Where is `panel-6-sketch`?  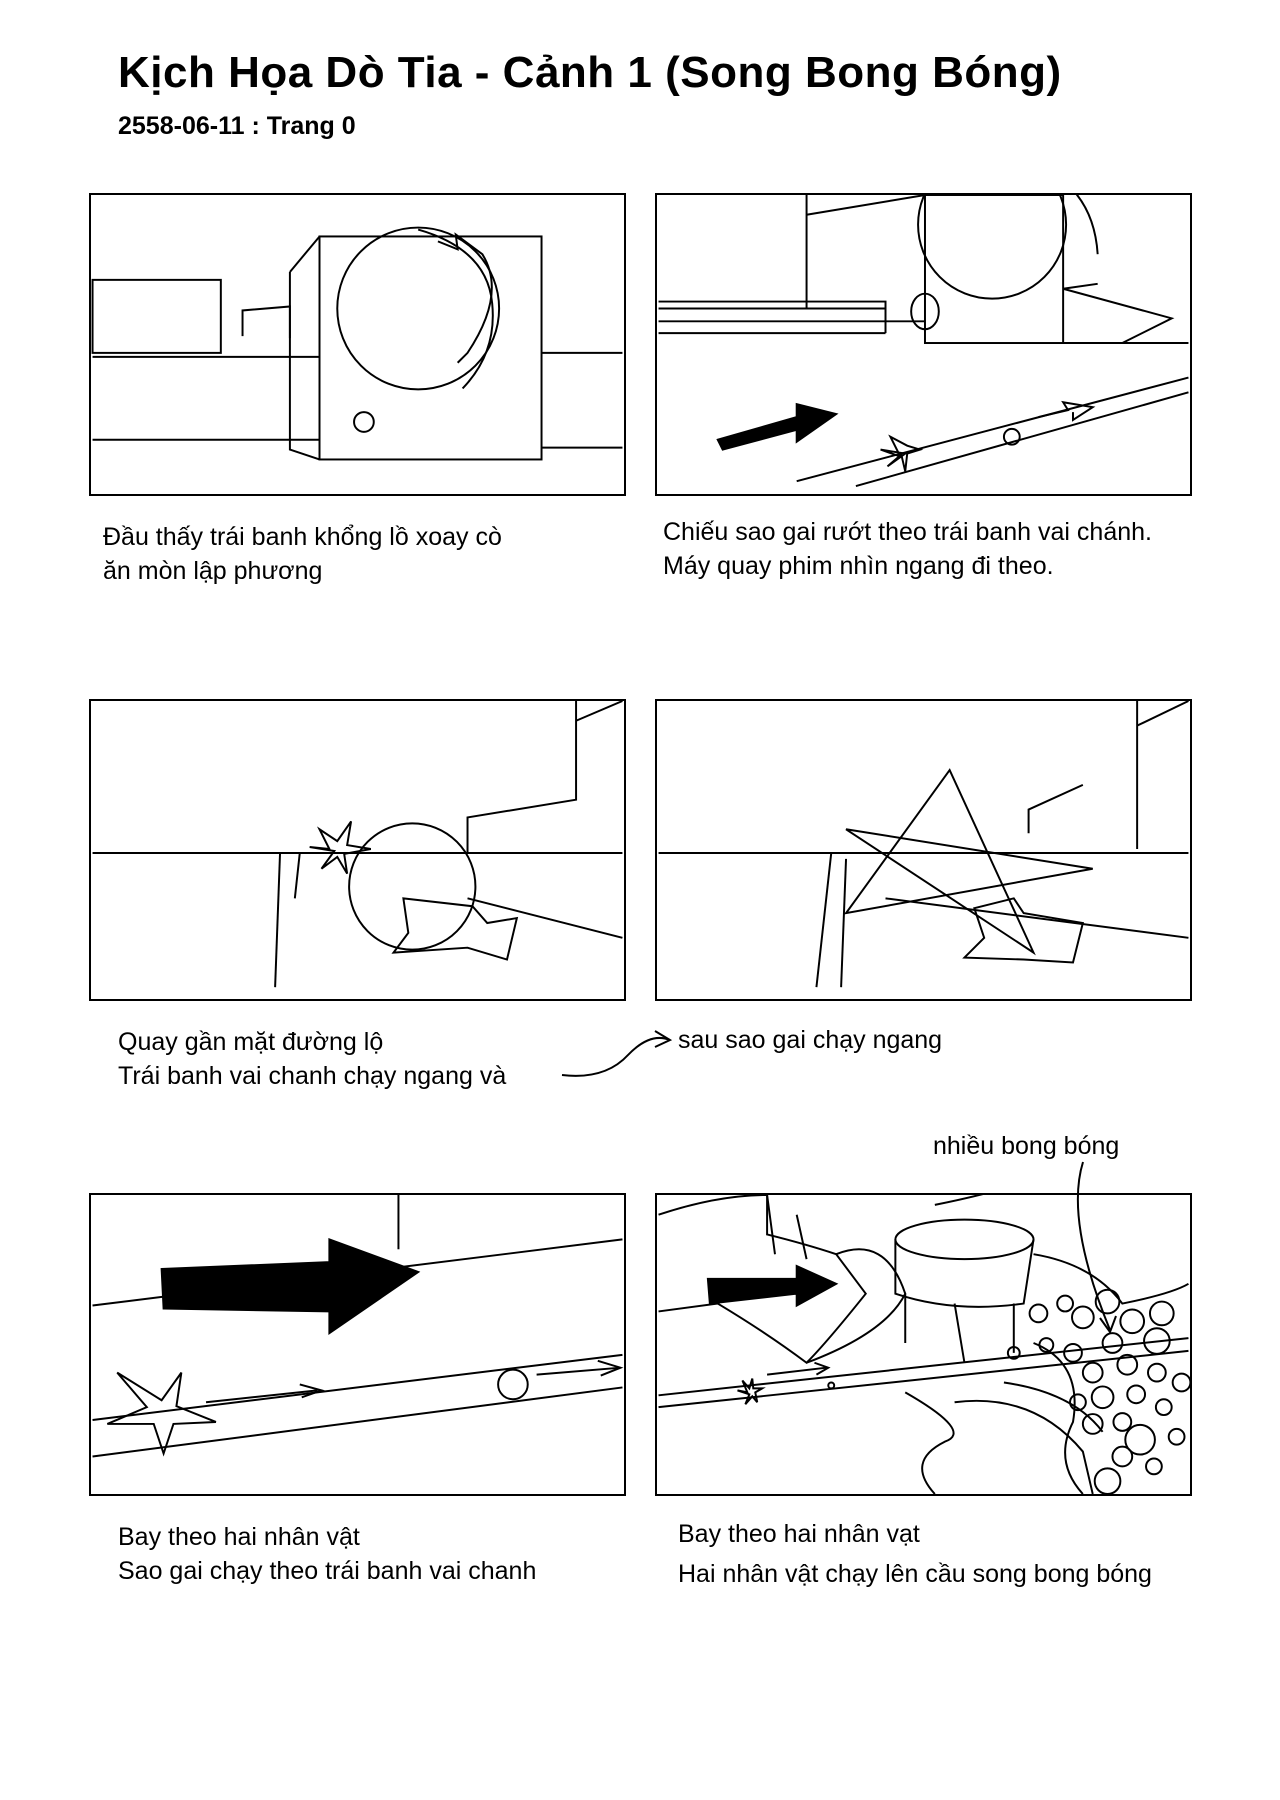 panel-6-sketch is located at coordinates (924, 1344).